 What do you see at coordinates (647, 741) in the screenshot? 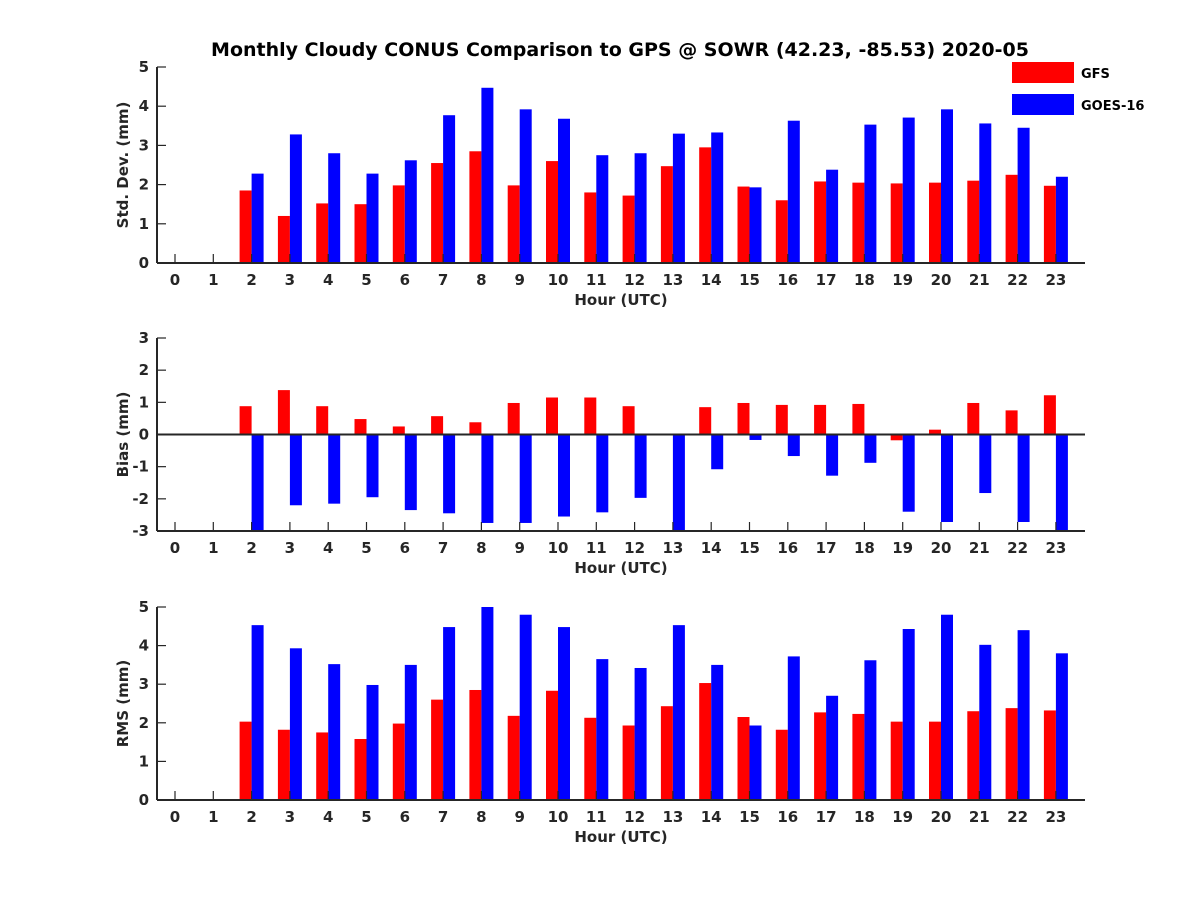
I see `series-gfs` at bounding box center [647, 741].